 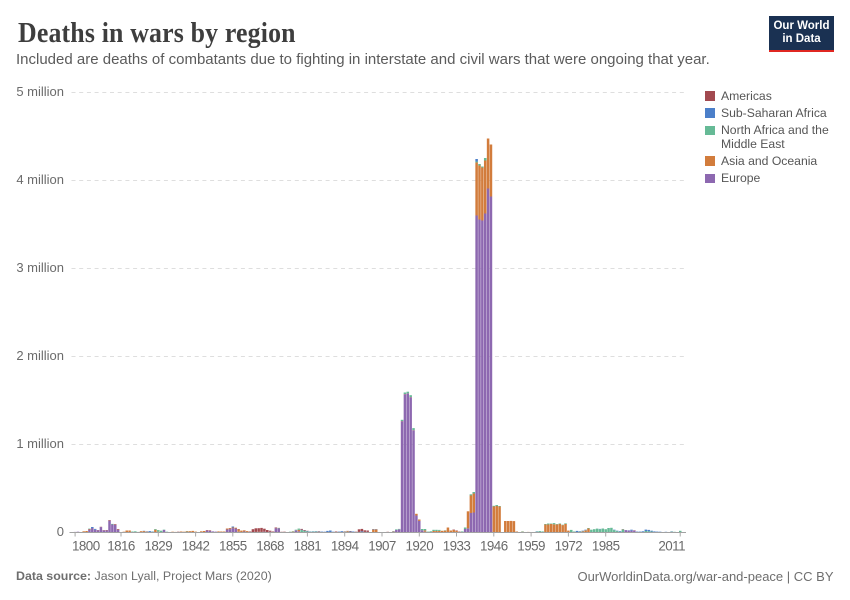 I want to click on svg-text: 4 million, so click(x=40, y=179).